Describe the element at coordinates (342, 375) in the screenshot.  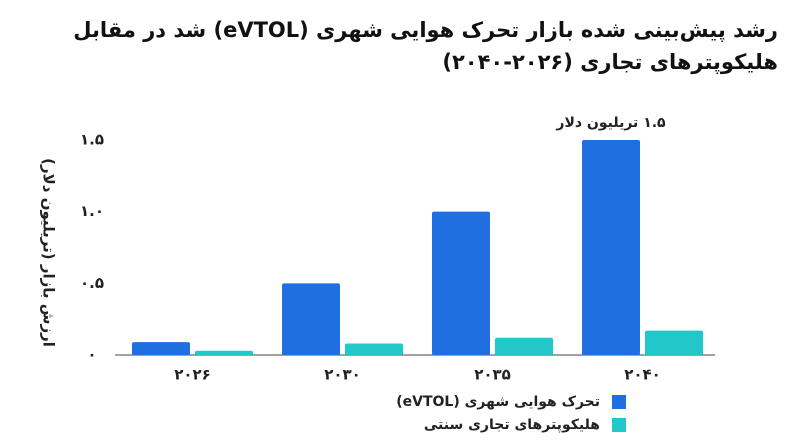
I see `x-tick-label: ۲۰۳۰` at that location.